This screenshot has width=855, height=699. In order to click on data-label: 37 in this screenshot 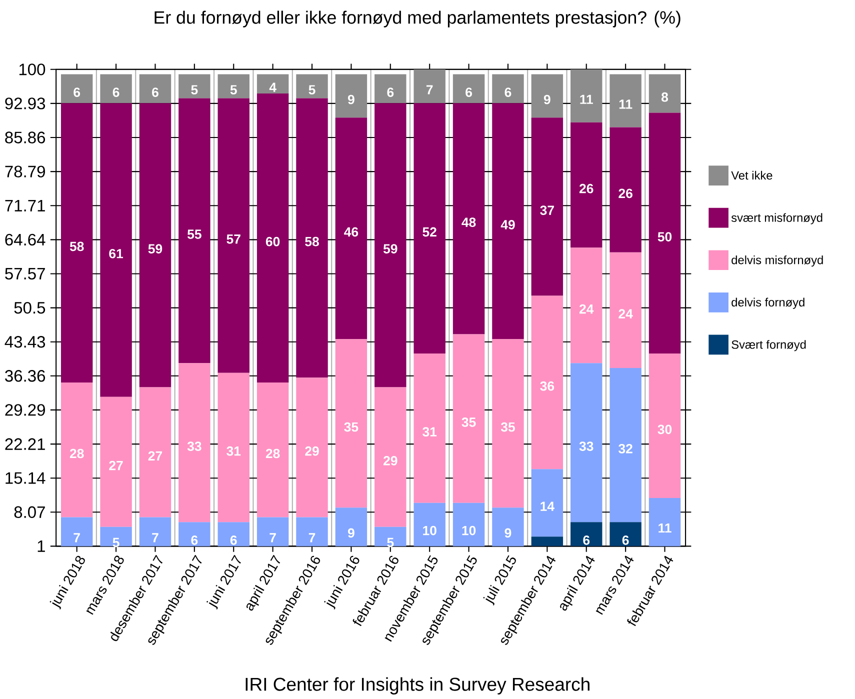, I will do `click(547, 211)`.